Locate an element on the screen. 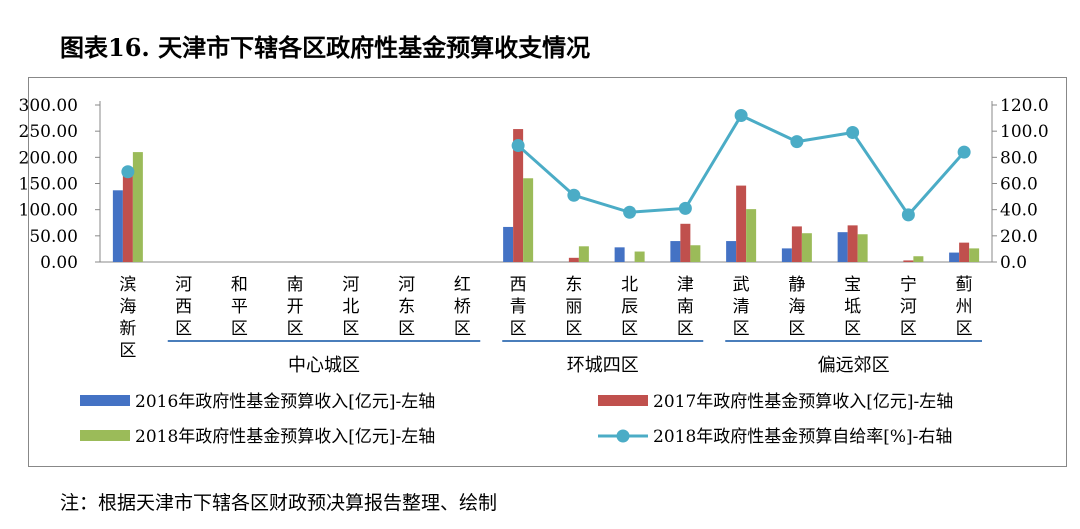 The width and height of the screenshot is (1080, 529). x-tick-label: 东丽区 is located at coordinates (573, 307).